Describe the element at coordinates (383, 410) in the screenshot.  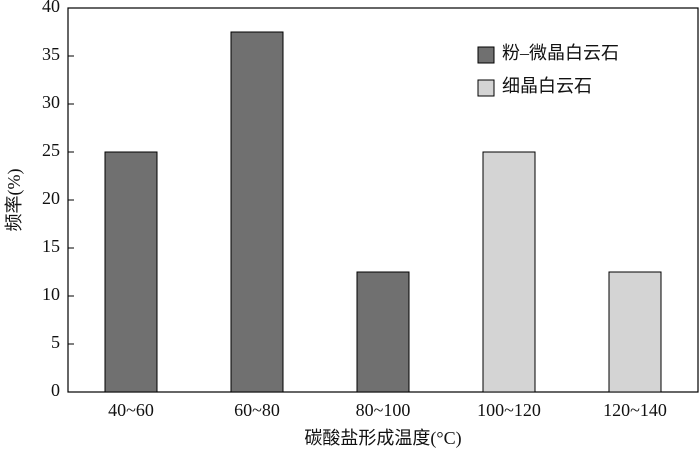
I see `x-tick-label: 80~100` at that location.